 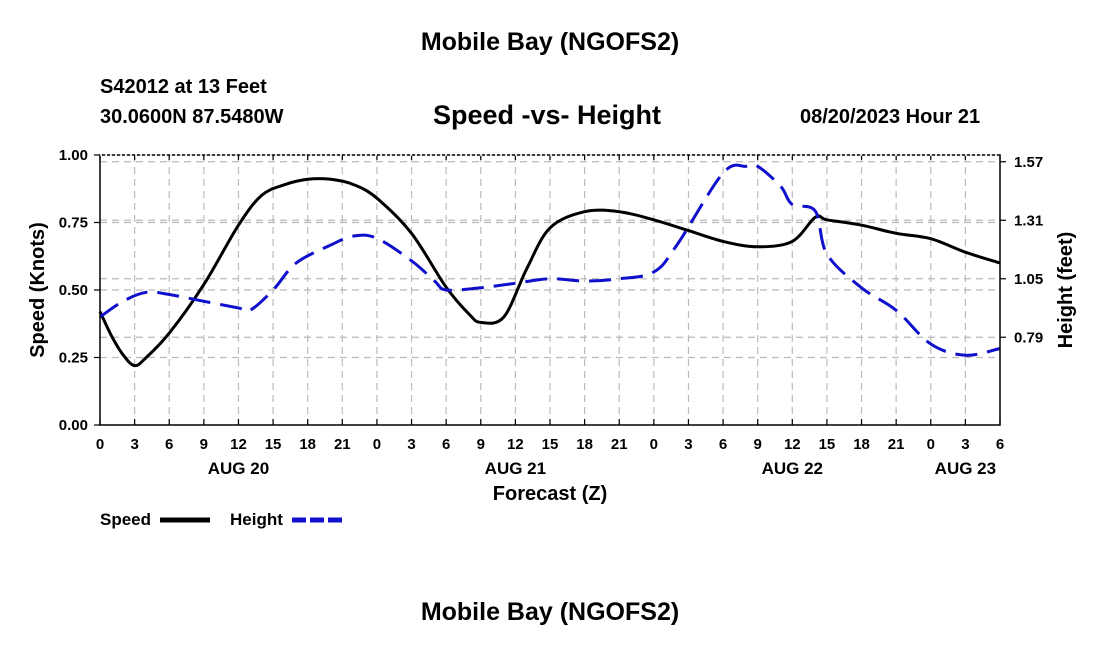 What do you see at coordinates (125, 519) in the screenshot?
I see `legend-label-speed: Speed` at bounding box center [125, 519].